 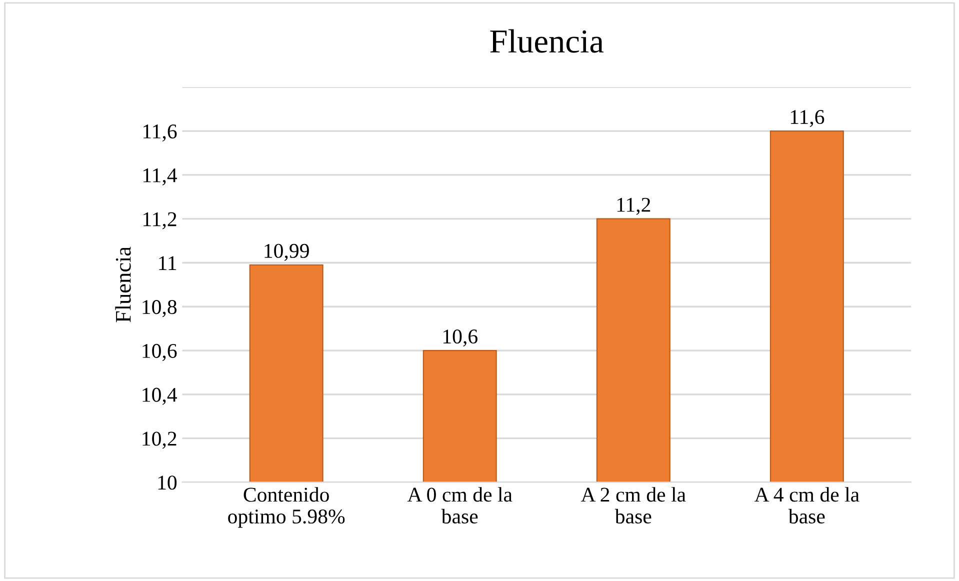 I want to click on chart-title: Fluencia, so click(x=547, y=41).